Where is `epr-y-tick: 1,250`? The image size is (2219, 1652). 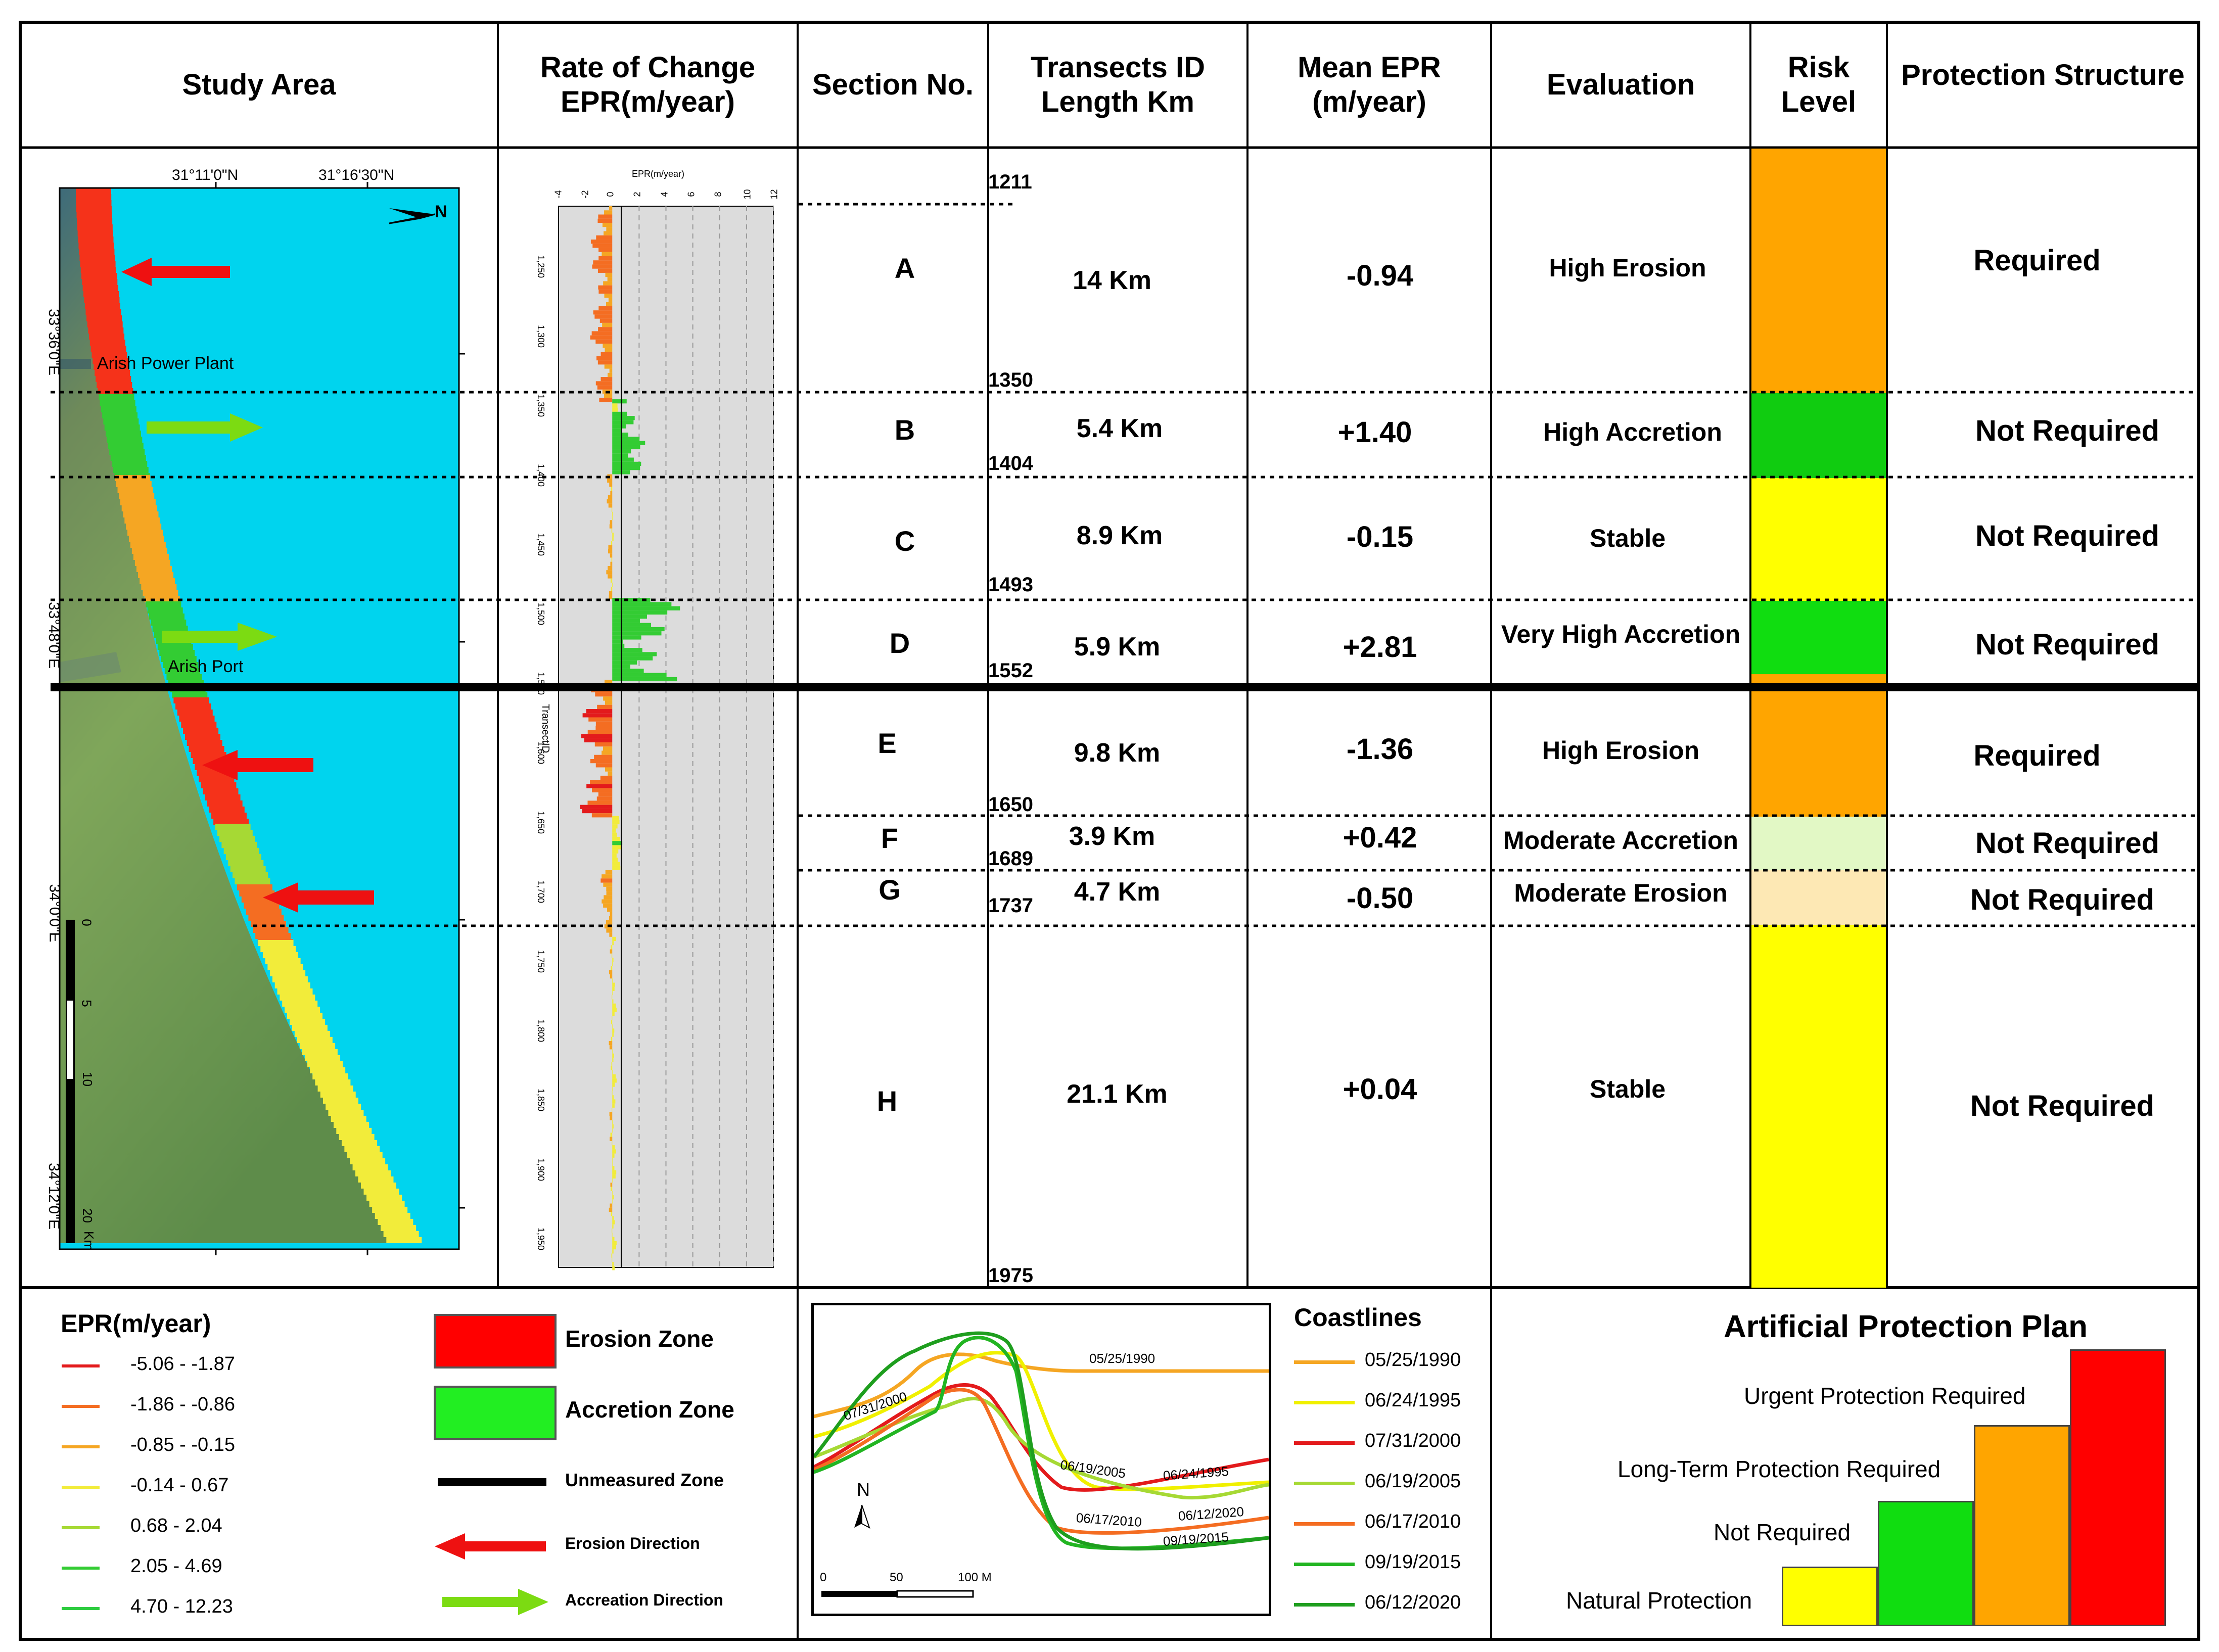
epr-y-tick: 1,250 is located at coordinates (541, 266).